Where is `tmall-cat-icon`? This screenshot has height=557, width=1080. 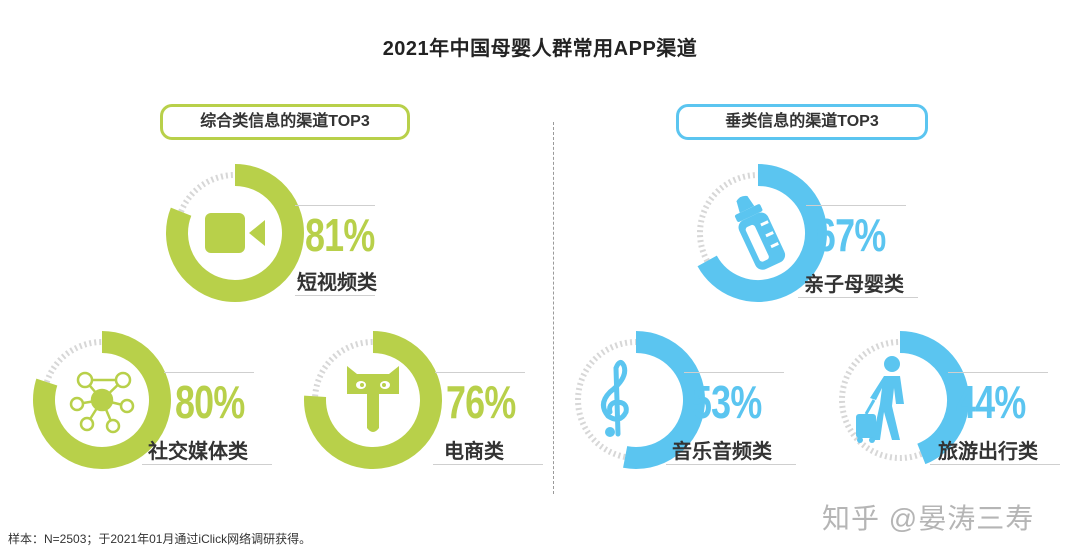 tmall-cat-icon is located at coordinates (373, 402).